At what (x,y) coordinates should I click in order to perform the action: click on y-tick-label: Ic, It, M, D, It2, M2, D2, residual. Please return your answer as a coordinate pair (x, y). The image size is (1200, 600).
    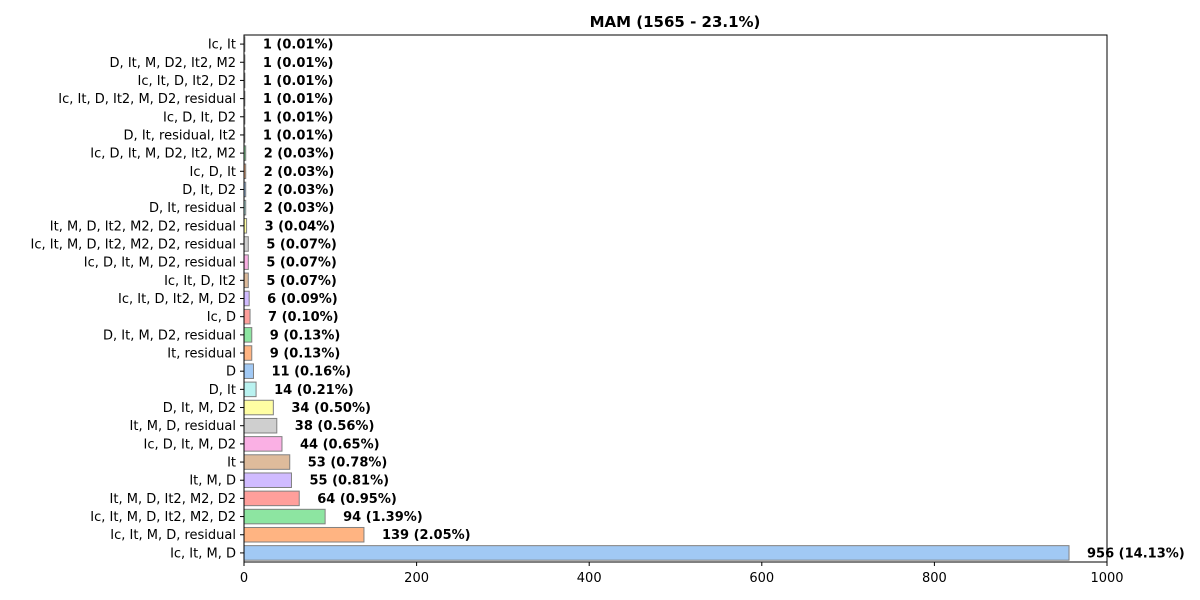
    Looking at the image, I should click on (133, 244).